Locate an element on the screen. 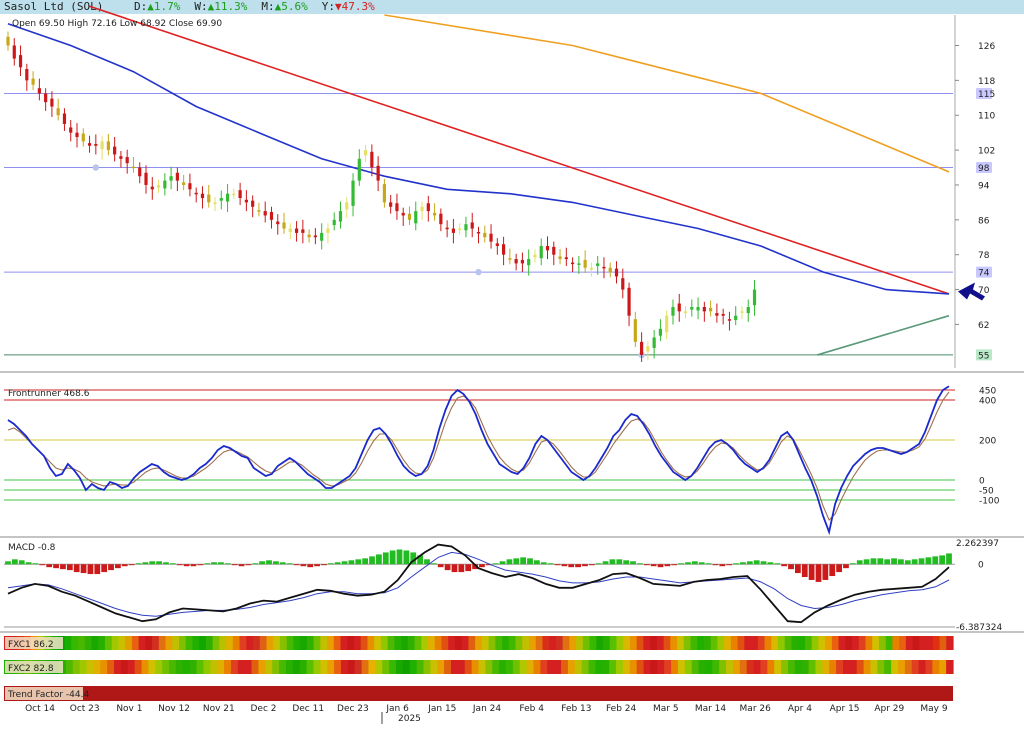 The height and width of the screenshot is (735, 1024). frontrunner-tick-label: 200 is located at coordinates (987, 442).